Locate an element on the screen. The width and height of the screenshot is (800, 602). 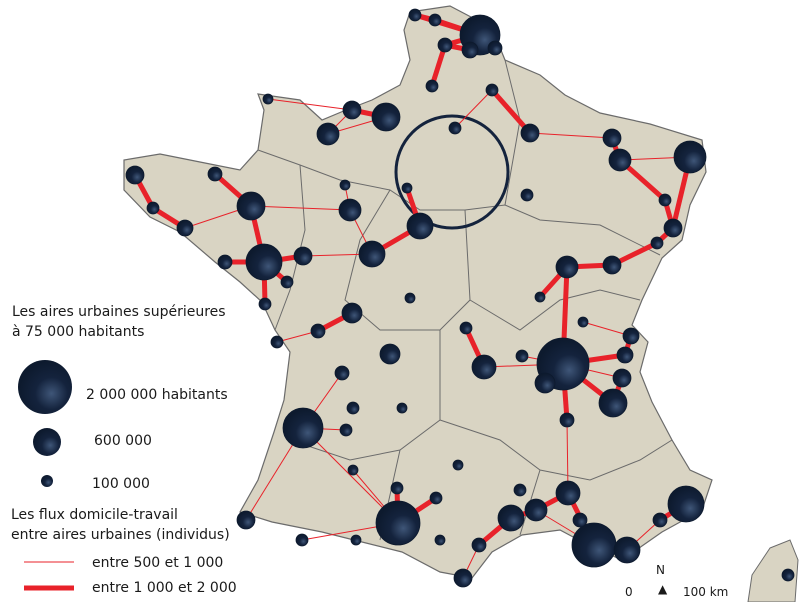
city-montp is located at coordinates (511, 518).